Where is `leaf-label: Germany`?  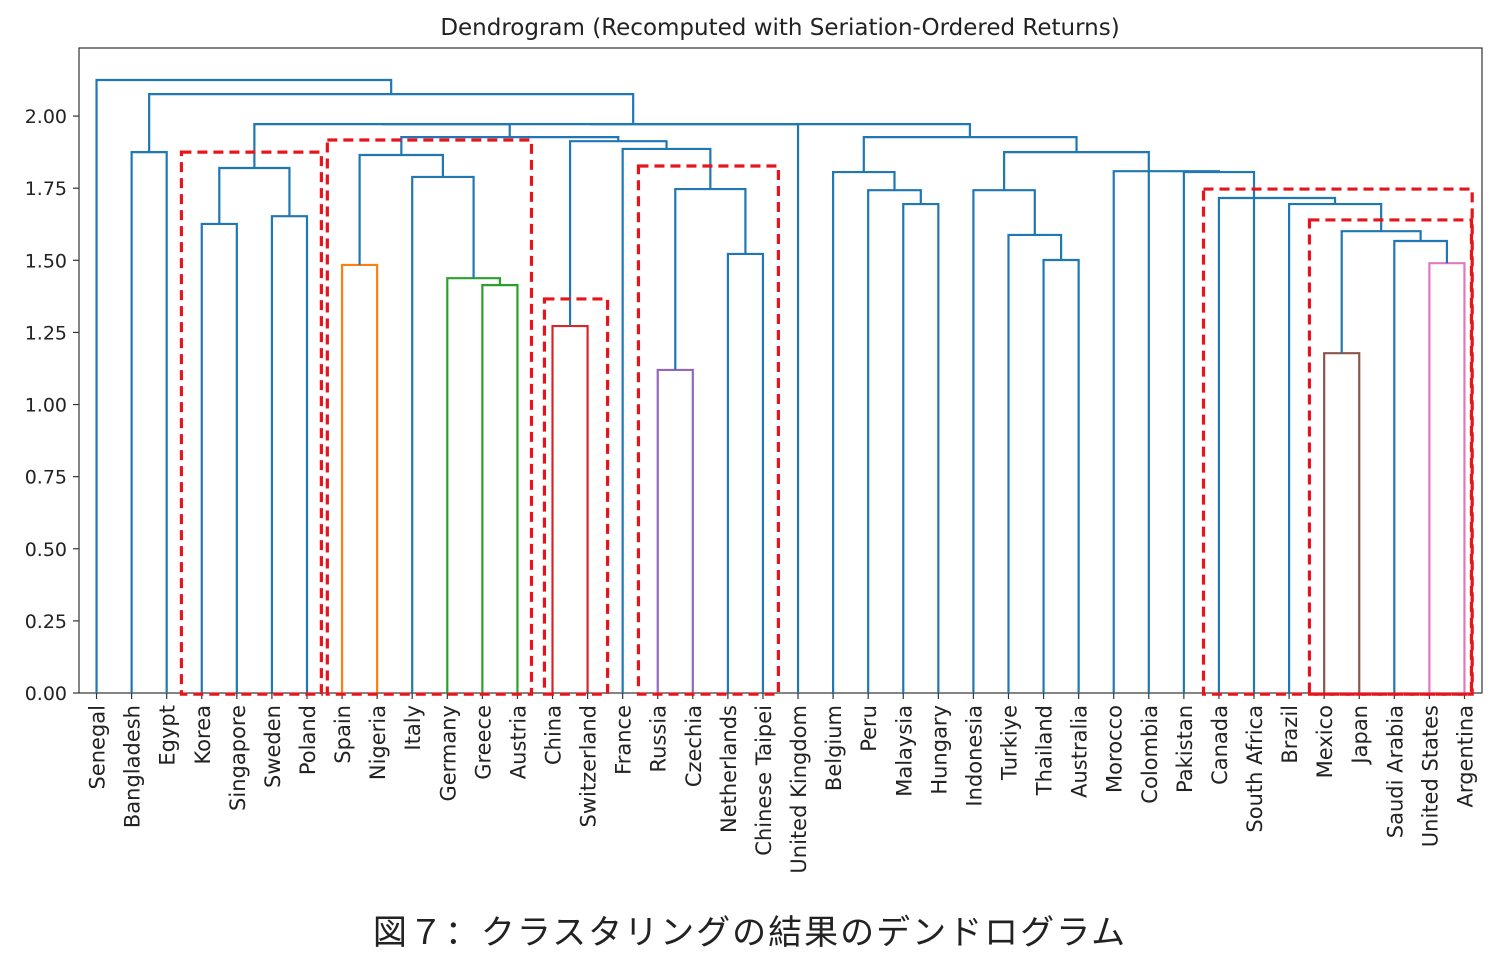
leaf-label: Germany is located at coordinates (448, 753).